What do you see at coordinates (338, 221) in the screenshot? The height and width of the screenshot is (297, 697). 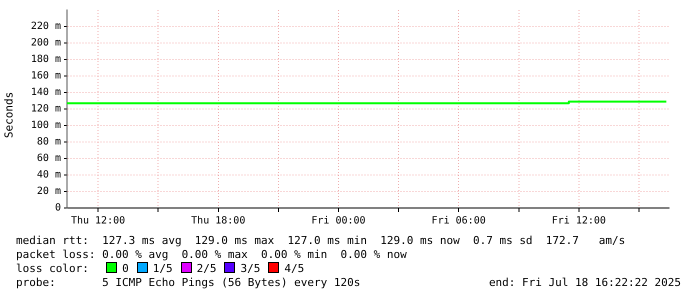 I see `x-tick-label: Fri 00:00` at bounding box center [338, 221].